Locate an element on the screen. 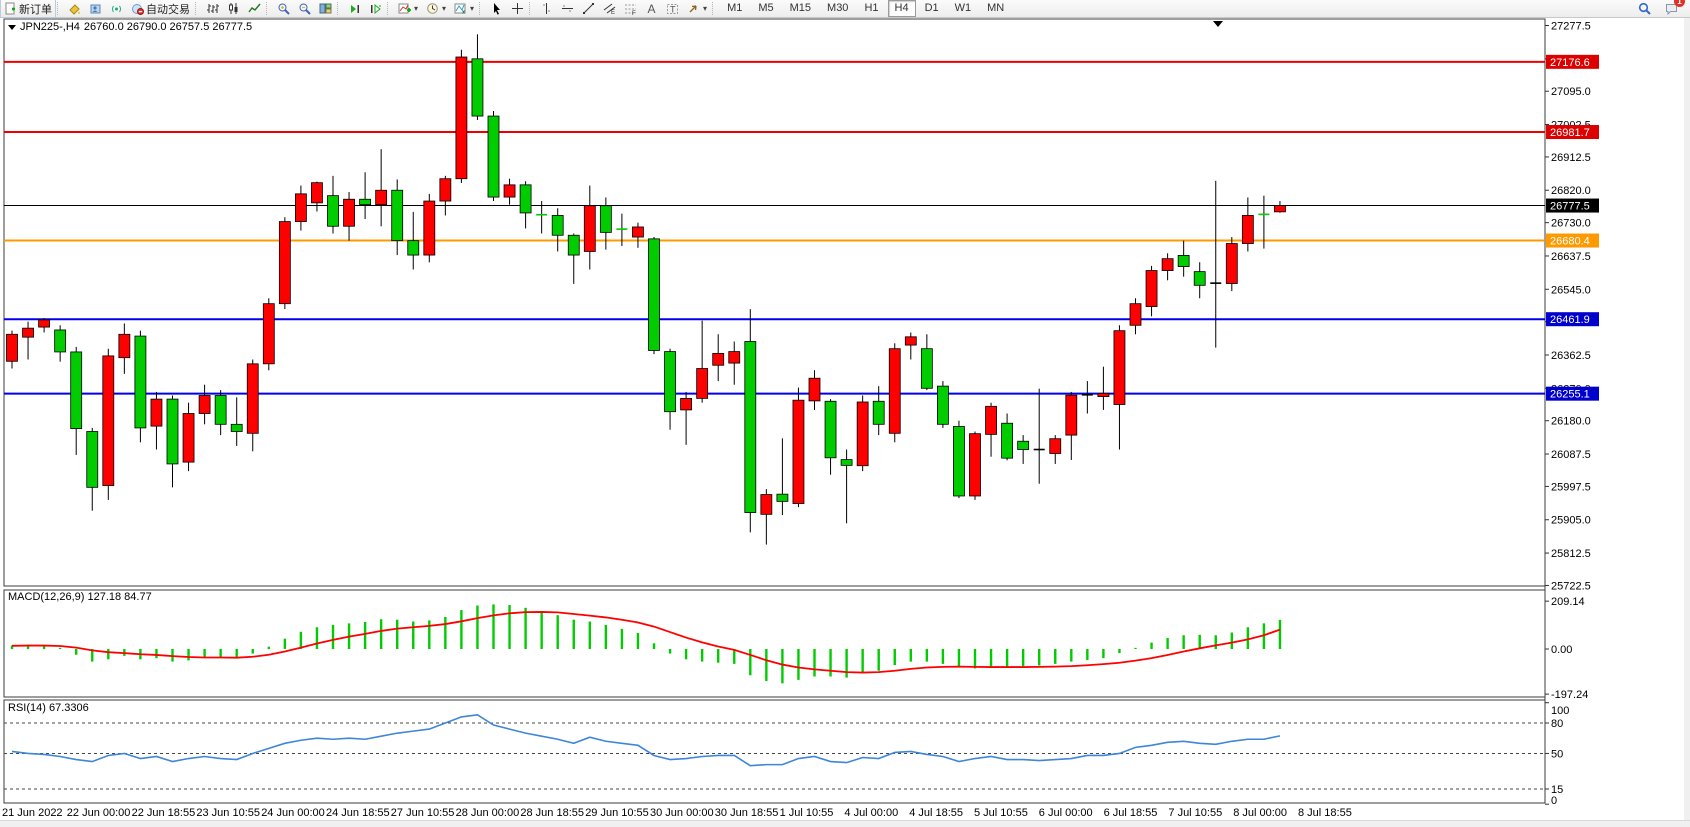 Image resolution: width=1690 pixels, height=827 pixels. svg-text: T is located at coordinates (673, 10).